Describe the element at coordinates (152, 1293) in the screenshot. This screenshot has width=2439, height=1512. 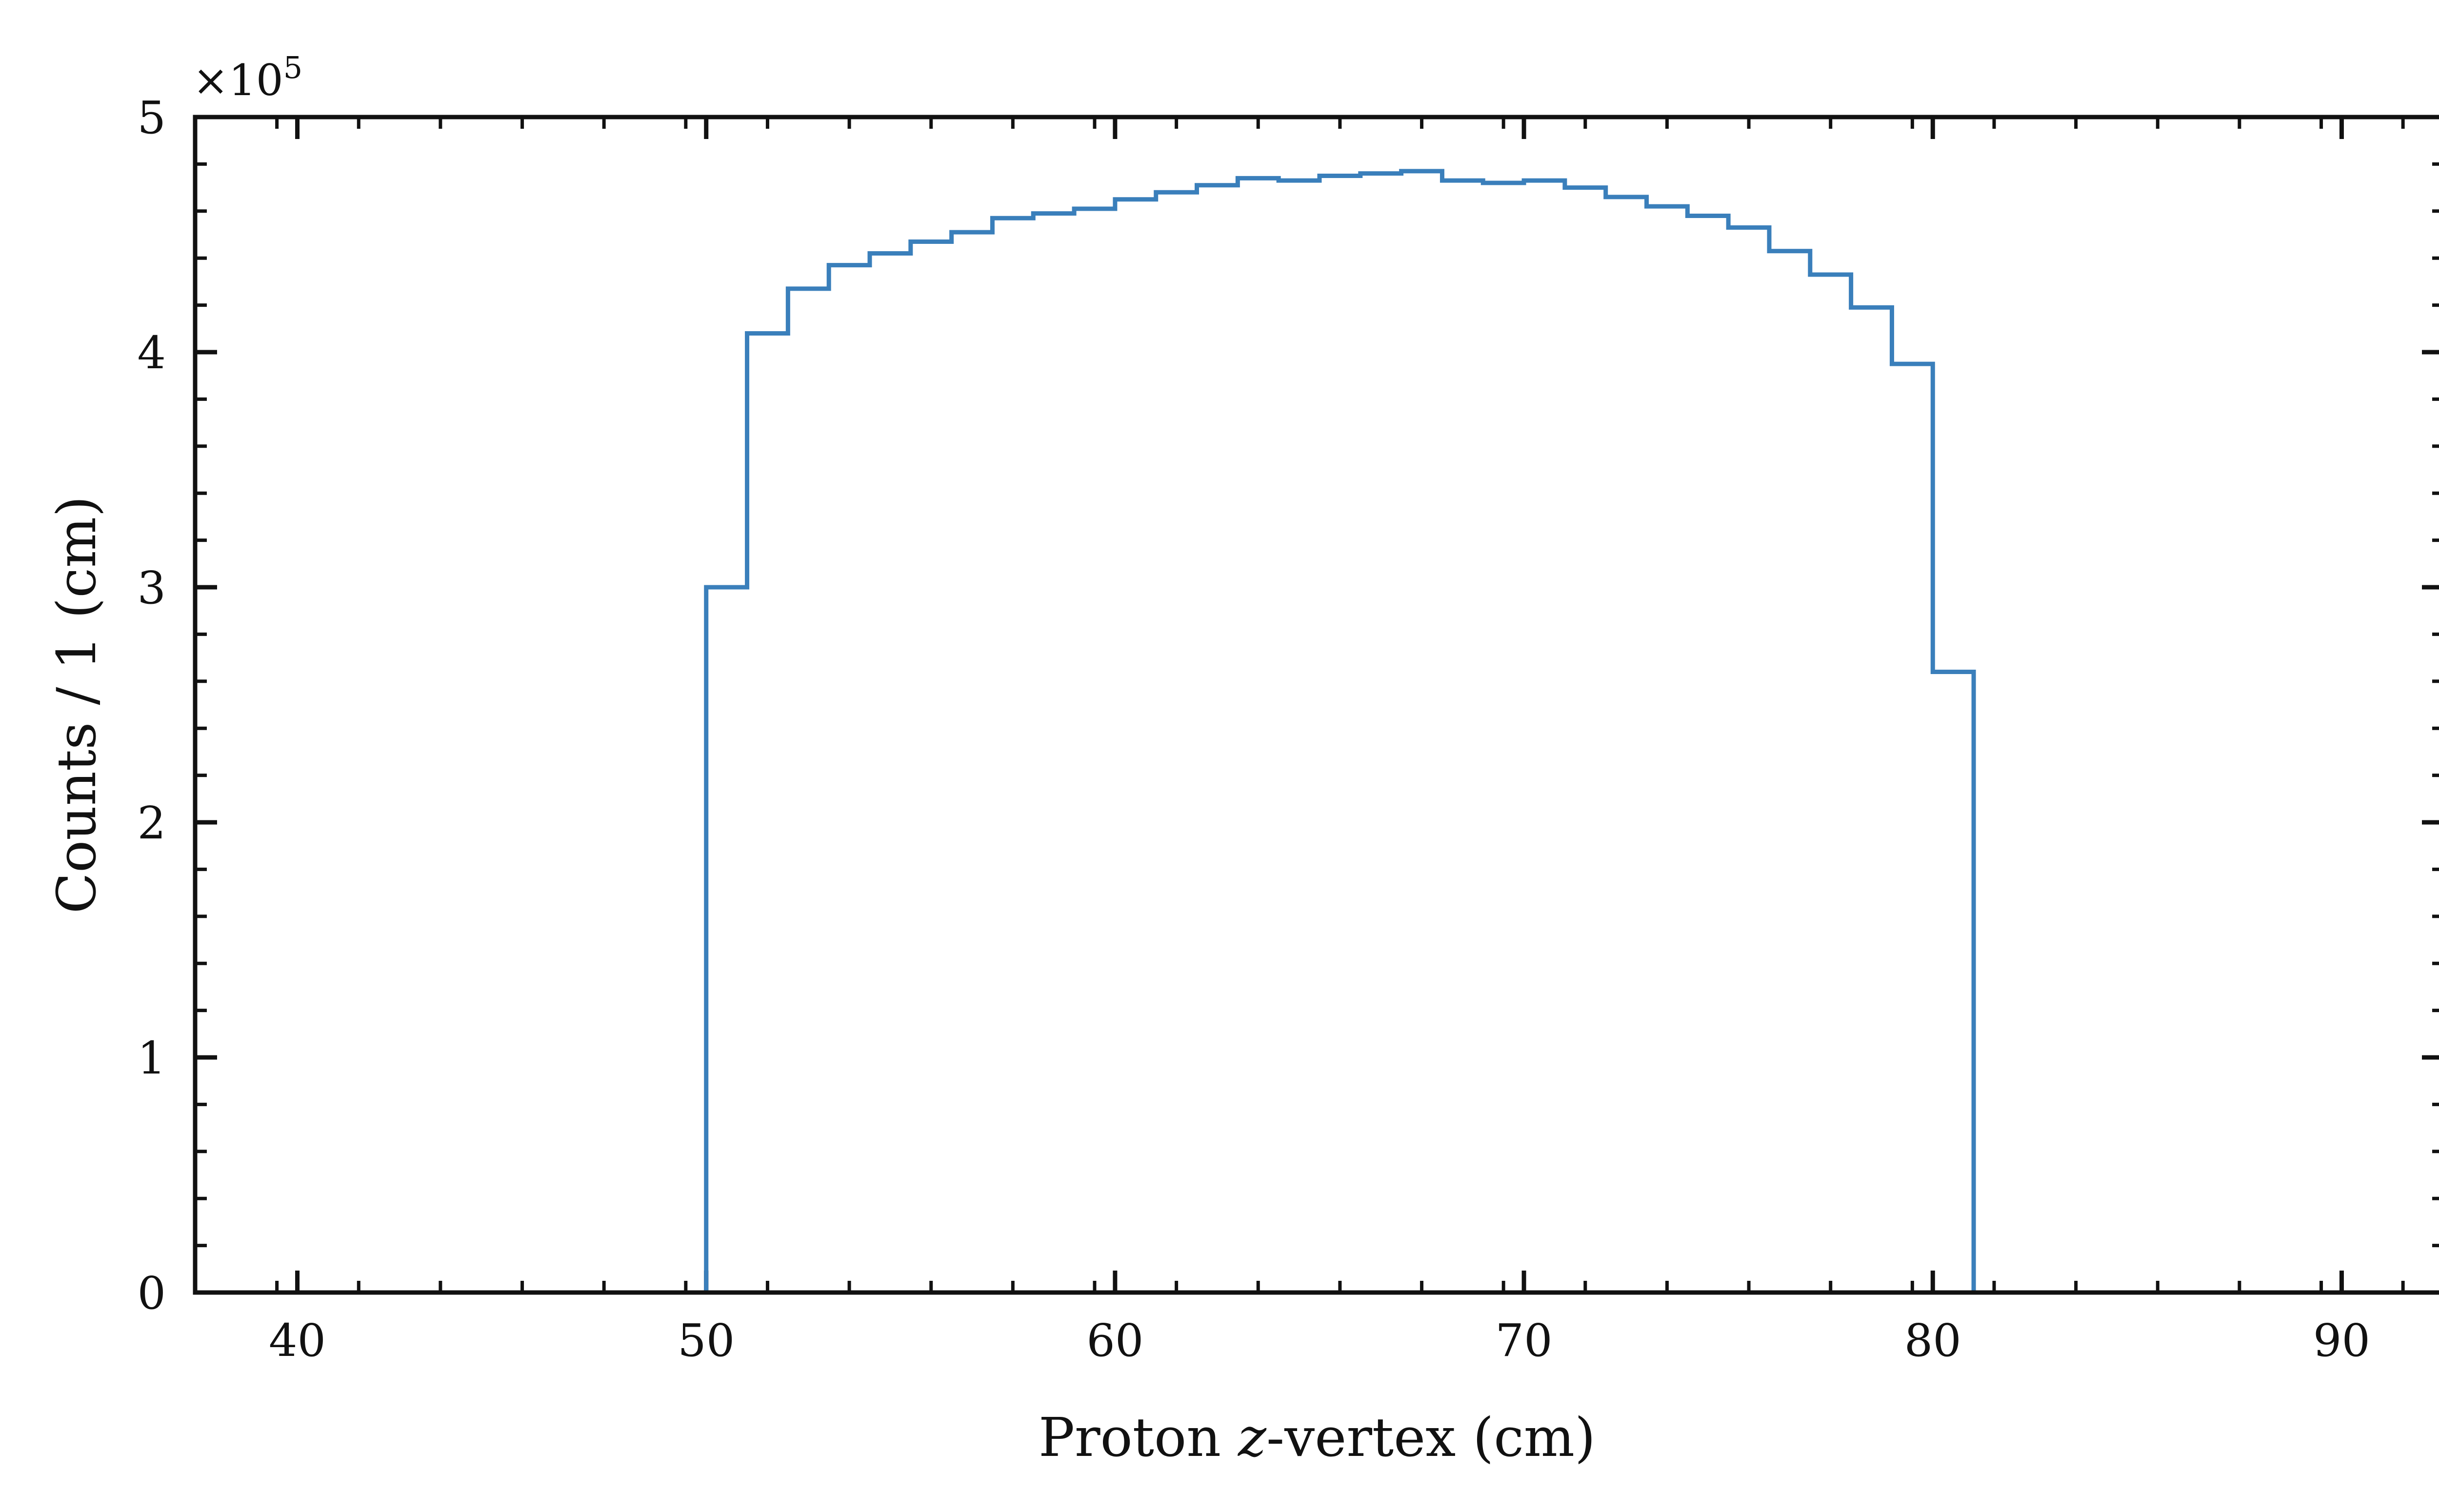
I see `y-tick-label: 0` at that location.